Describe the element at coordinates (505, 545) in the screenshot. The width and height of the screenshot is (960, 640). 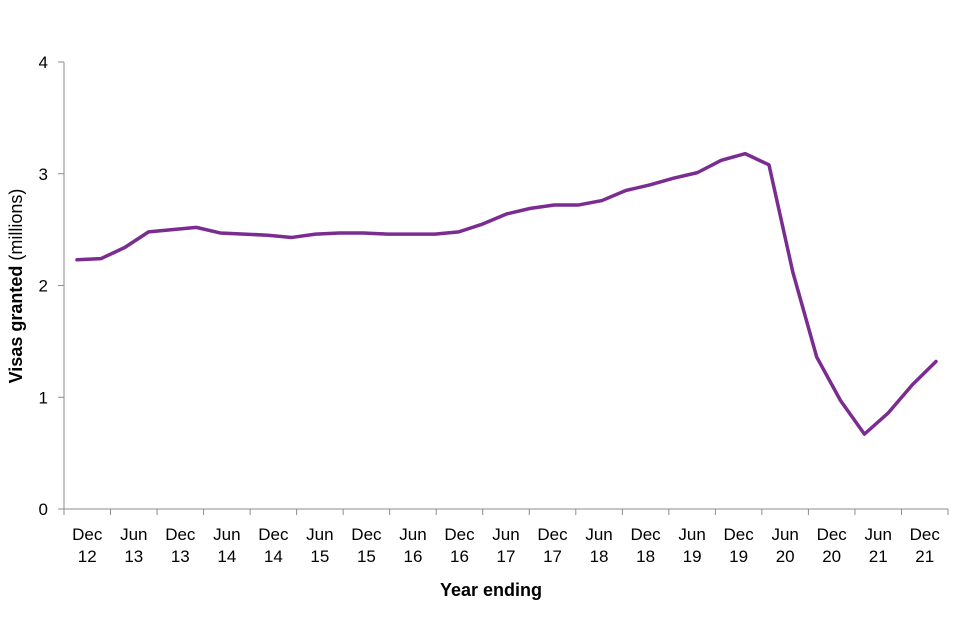
I see `x-tick-label: Jun 17` at that location.